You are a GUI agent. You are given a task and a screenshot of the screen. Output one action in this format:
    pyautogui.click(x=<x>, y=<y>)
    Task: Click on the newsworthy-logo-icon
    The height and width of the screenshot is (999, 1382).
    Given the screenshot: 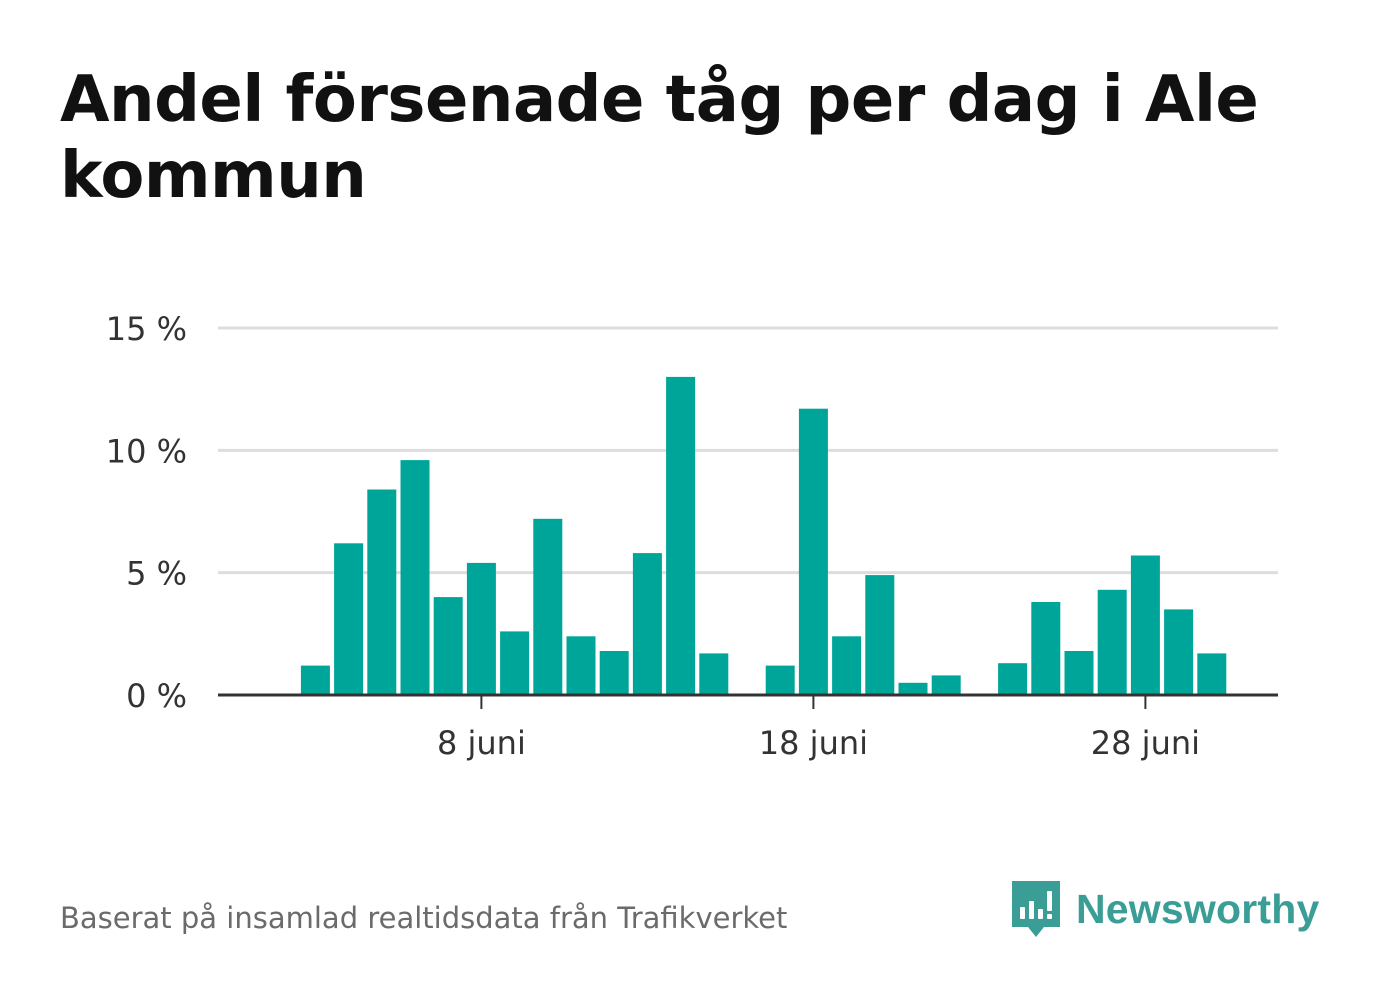 What is the action you would take?
    pyautogui.click(x=1036, y=909)
    